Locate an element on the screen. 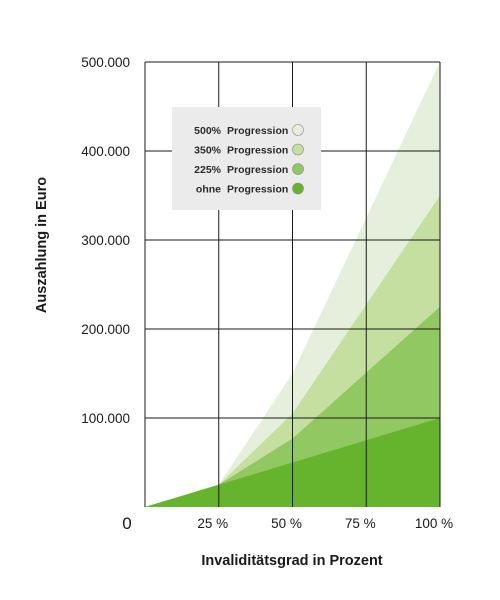 The image size is (500, 600). legend-item-prefix: 225% is located at coordinates (208, 170).